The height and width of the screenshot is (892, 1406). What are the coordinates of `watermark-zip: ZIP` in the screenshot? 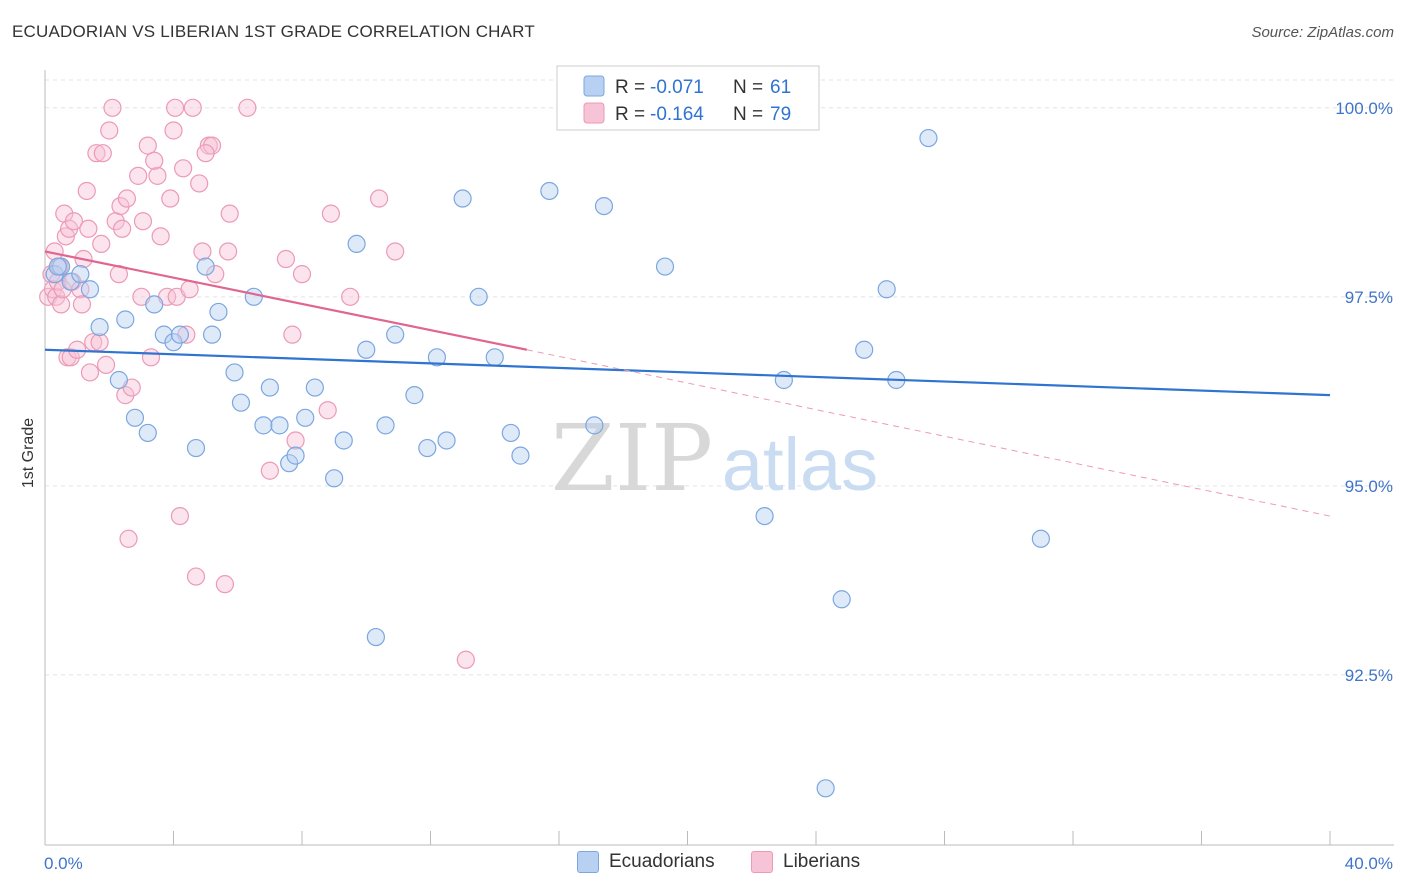 It's located at (632, 458).